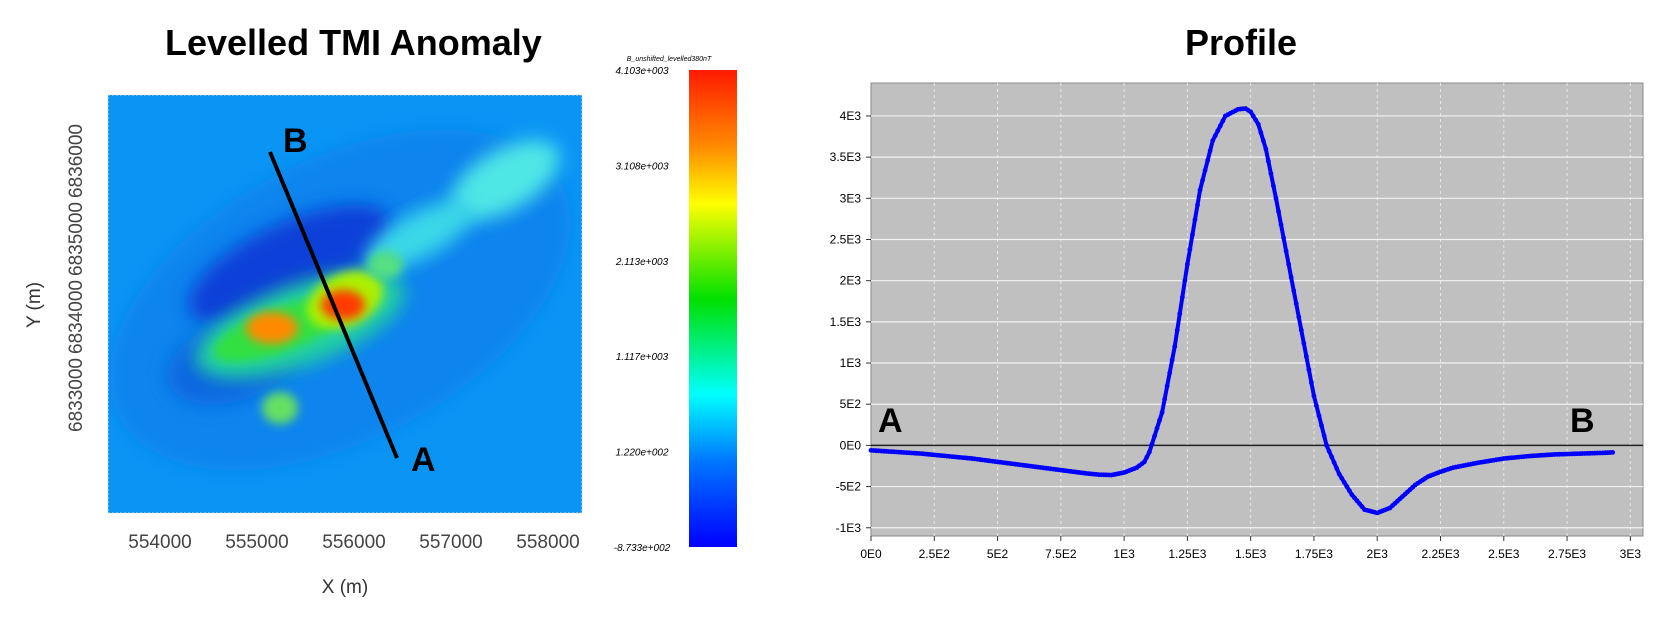 The height and width of the screenshot is (638, 1670). Describe the element at coordinates (1631, 554) in the screenshot. I see `x-tick-label: 3E3` at that location.